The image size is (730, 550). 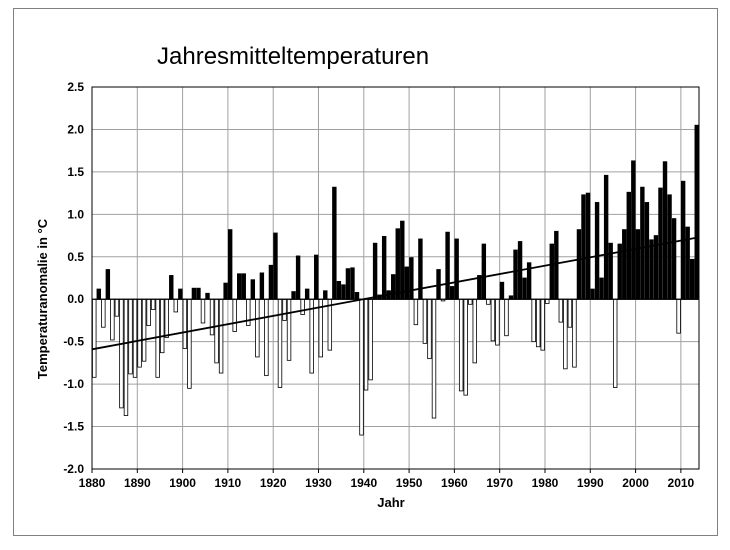 I want to click on x-tick-label: 1890, so click(x=137, y=483).